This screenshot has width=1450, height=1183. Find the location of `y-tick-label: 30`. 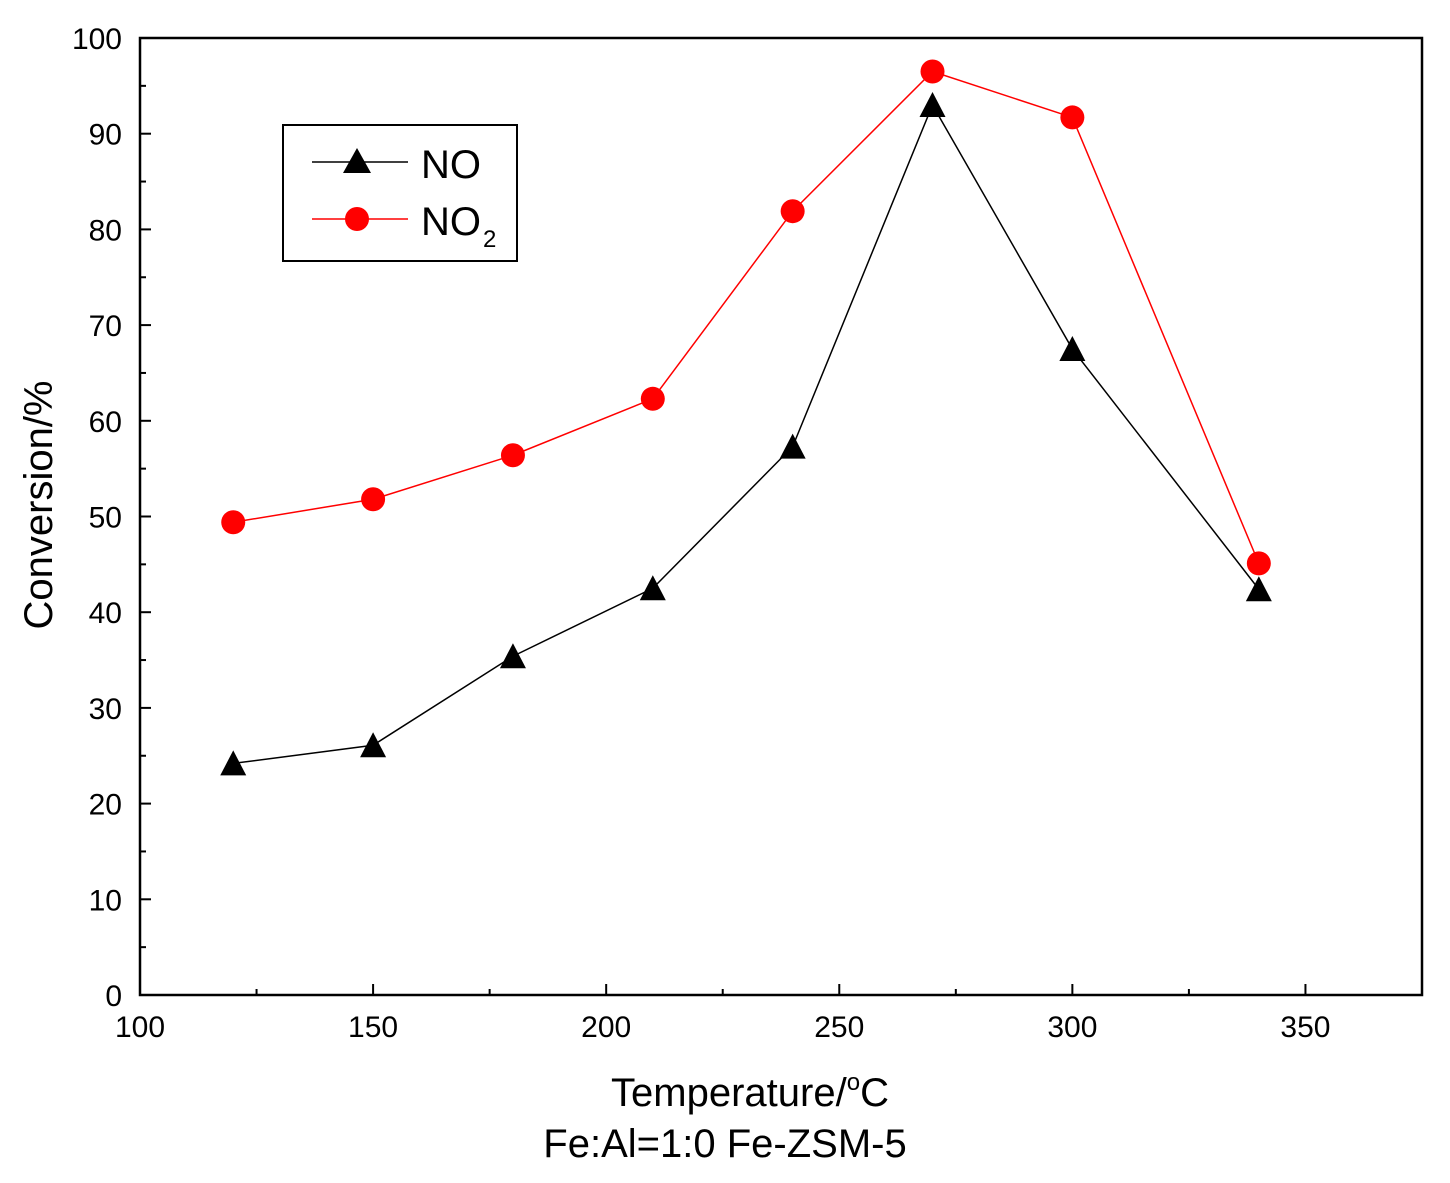

y-tick-label: 30 is located at coordinates (105, 709).